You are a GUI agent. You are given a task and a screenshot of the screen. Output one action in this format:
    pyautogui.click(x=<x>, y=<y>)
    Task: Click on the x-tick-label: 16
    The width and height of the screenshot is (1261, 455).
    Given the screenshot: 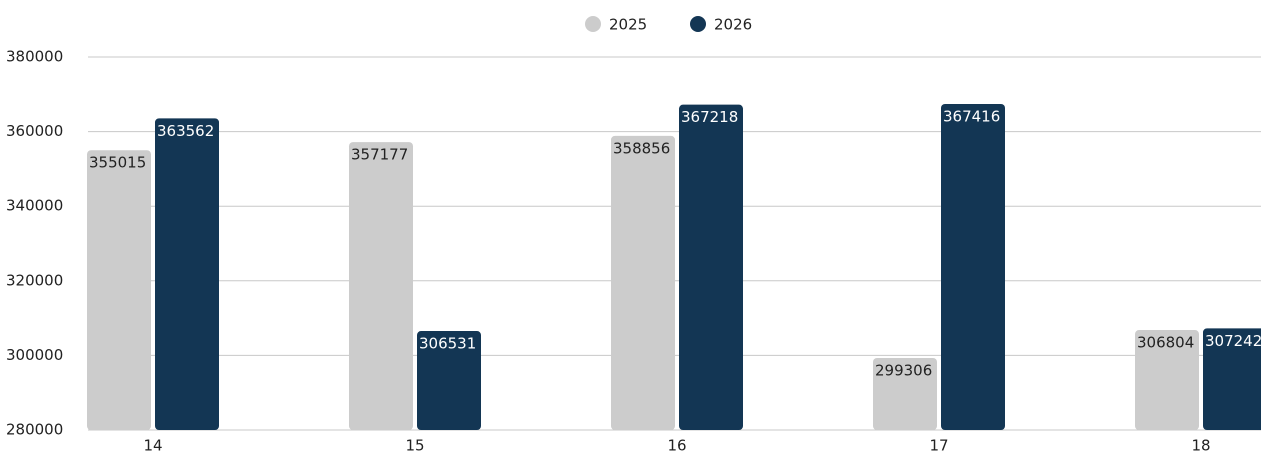 What is the action you would take?
    pyautogui.click(x=676, y=446)
    